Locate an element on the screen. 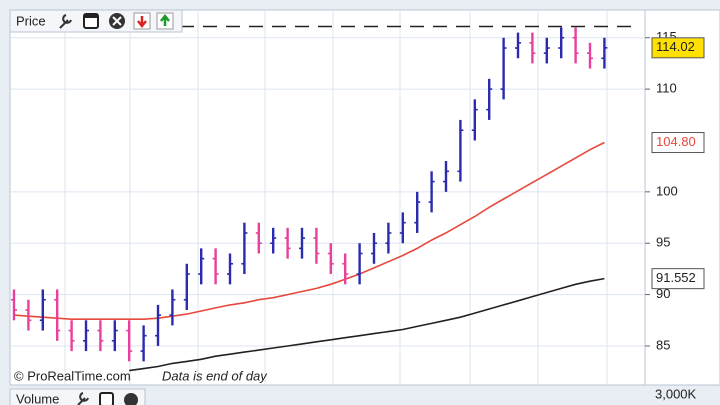  last-value-label: 91.552 is located at coordinates (676, 277).